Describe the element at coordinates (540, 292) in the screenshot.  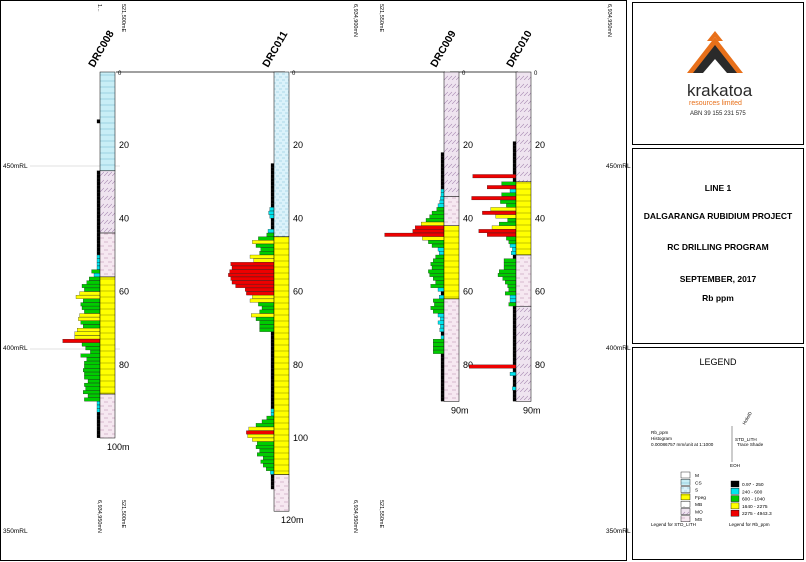
I see `depth-label: 60` at that location.